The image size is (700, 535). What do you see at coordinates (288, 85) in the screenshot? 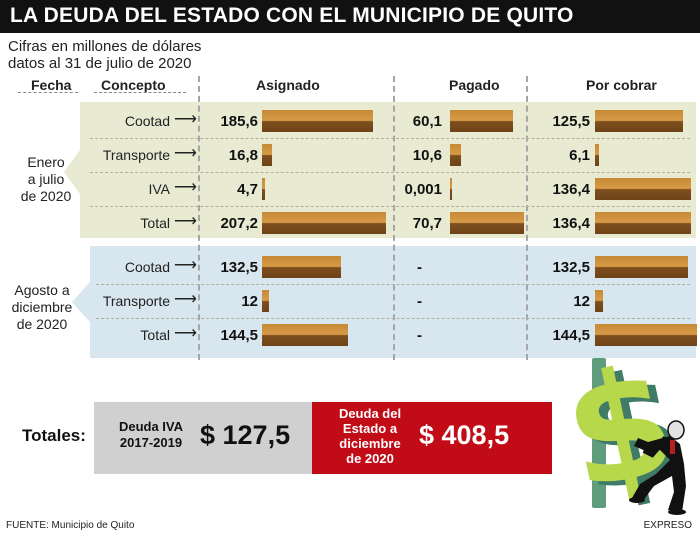
I see `header-asignado: Asignado` at bounding box center [288, 85].